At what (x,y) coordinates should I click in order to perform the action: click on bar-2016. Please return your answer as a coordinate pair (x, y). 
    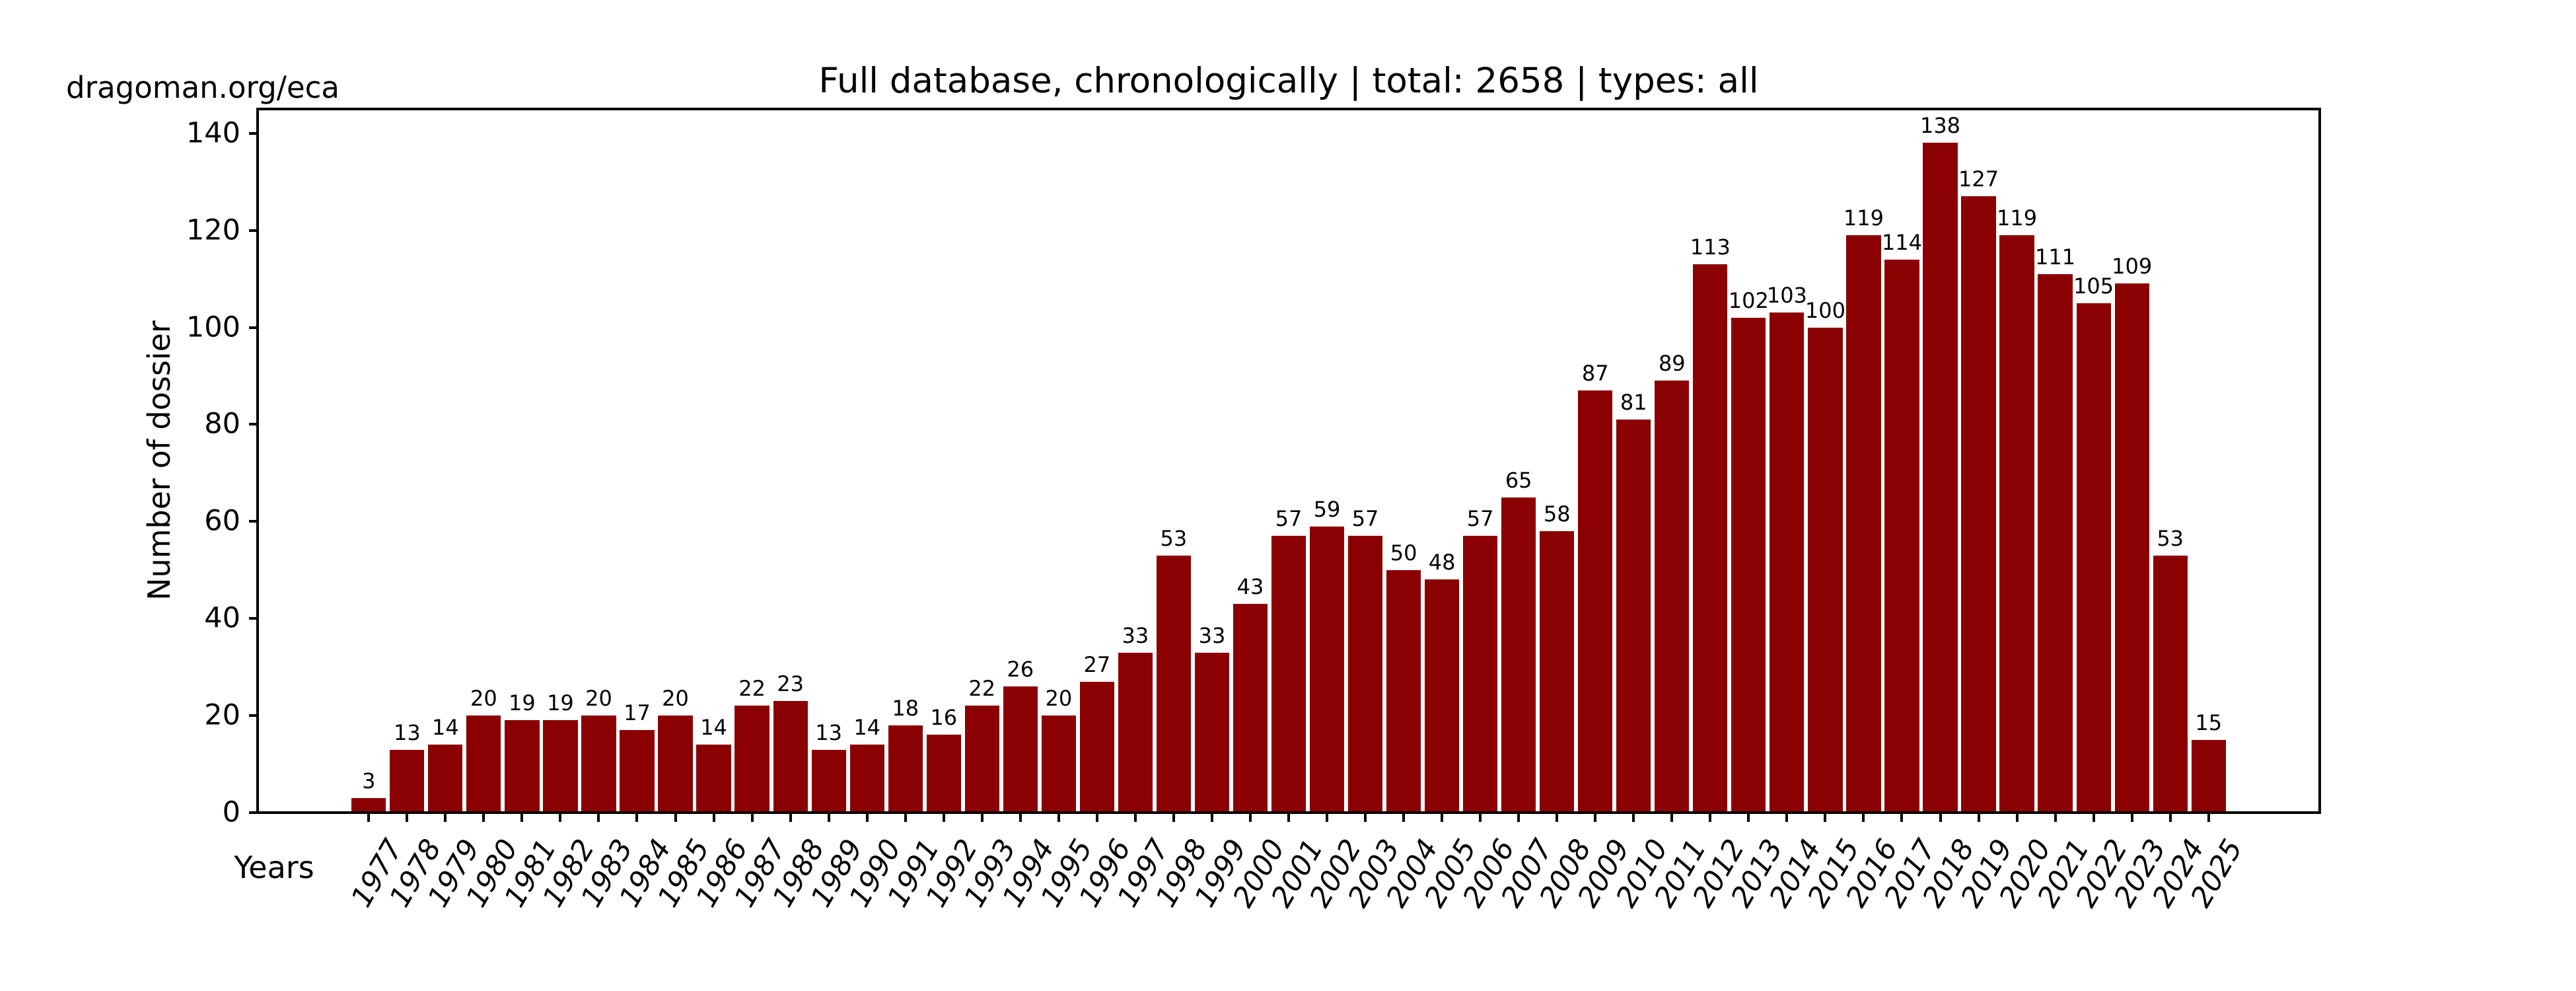
    Looking at the image, I should click on (1864, 524).